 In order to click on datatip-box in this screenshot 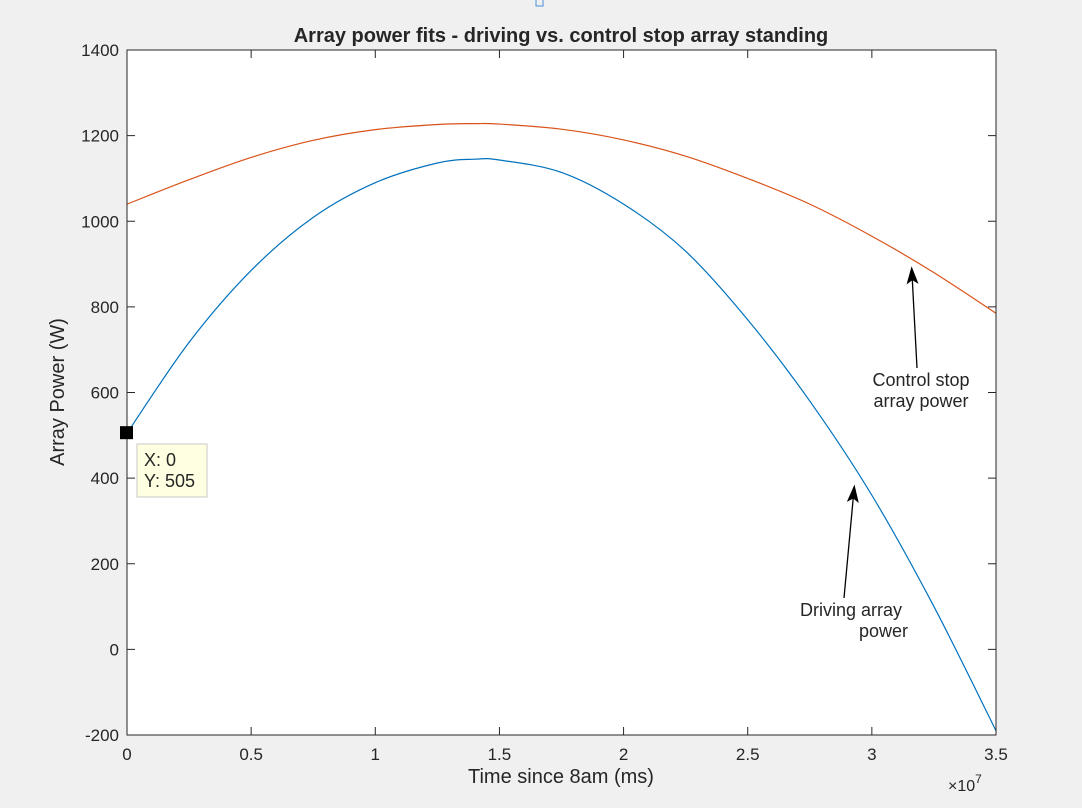, I will do `click(172, 470)`.